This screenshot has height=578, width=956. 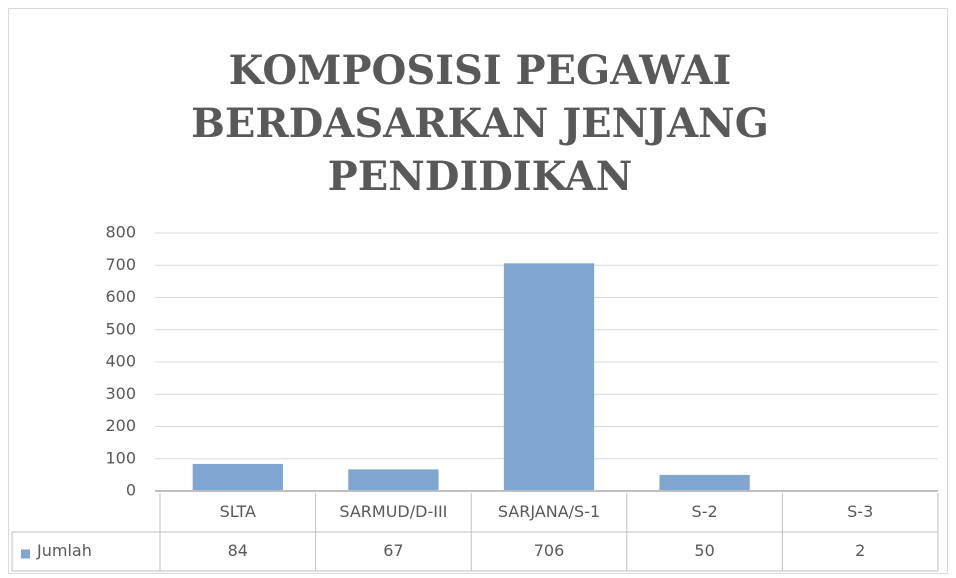 I want to click on table-value: 2, so click(x=860, y=550).